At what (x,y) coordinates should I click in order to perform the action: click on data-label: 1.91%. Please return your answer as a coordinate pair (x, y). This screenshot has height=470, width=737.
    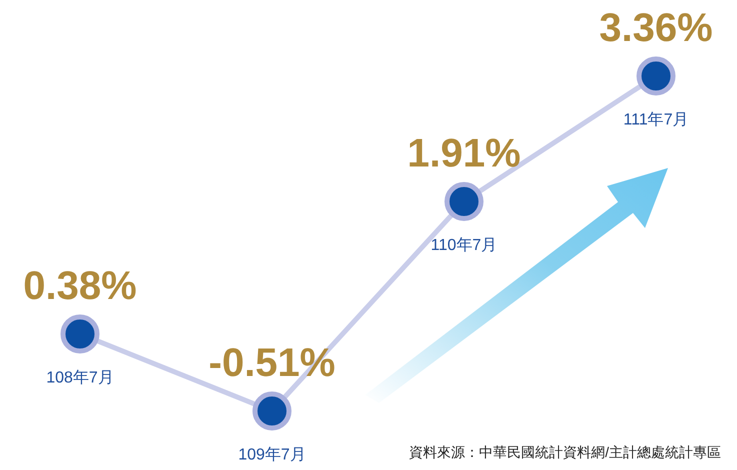
    Looking at the image, I should click on (464, 154).